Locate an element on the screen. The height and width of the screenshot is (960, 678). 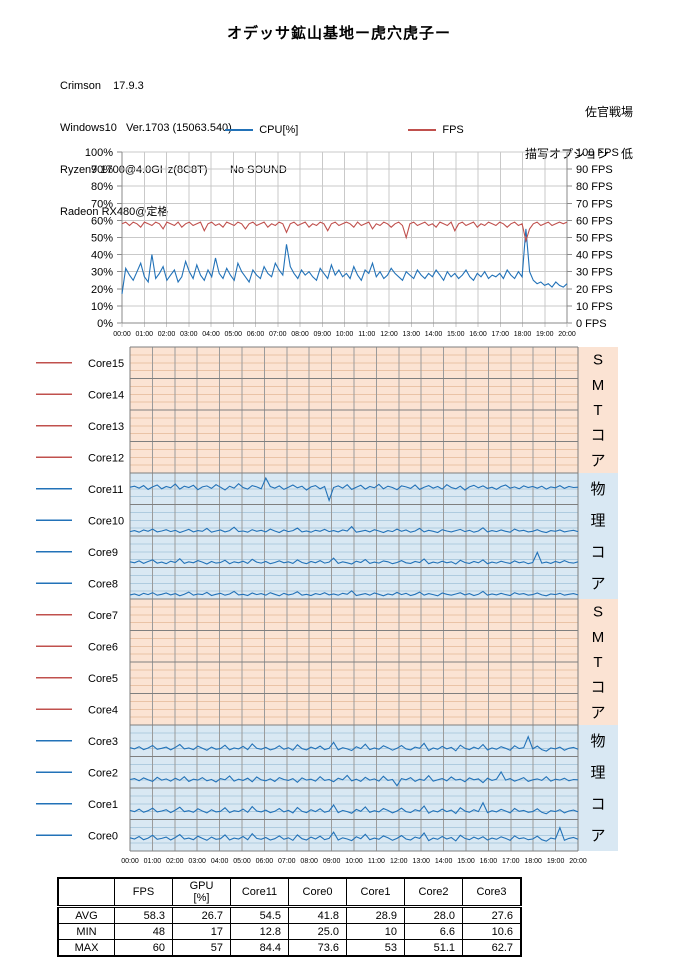
stats-col-header: FPS is located at coordinates (143, 892).